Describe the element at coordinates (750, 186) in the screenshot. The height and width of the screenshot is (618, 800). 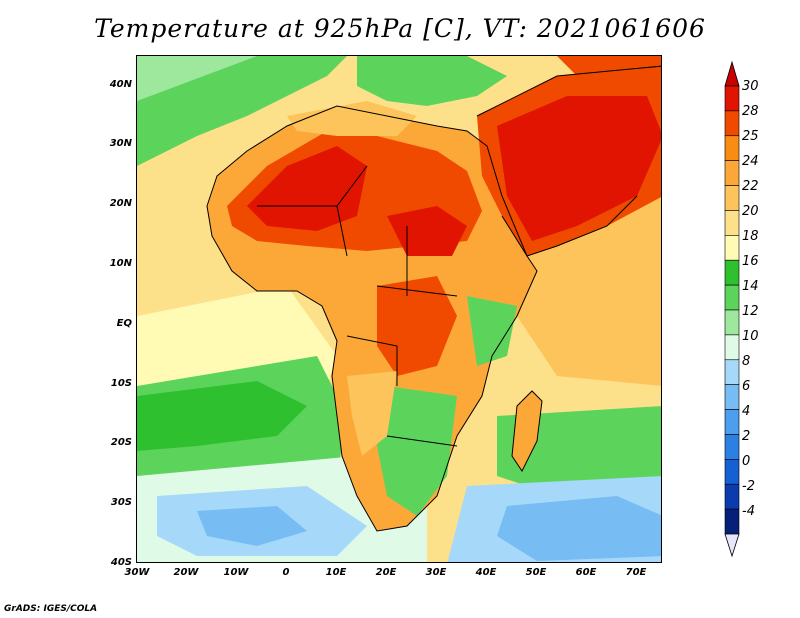
I see `colorbar-label-22: 22` at that location.